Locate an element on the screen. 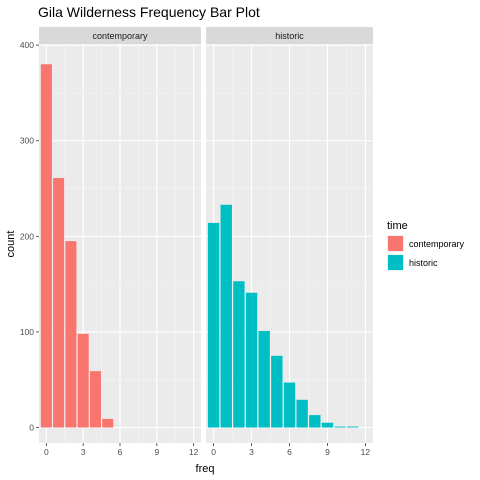  legend: time contemporary historic is located at coordinates (426, 245).